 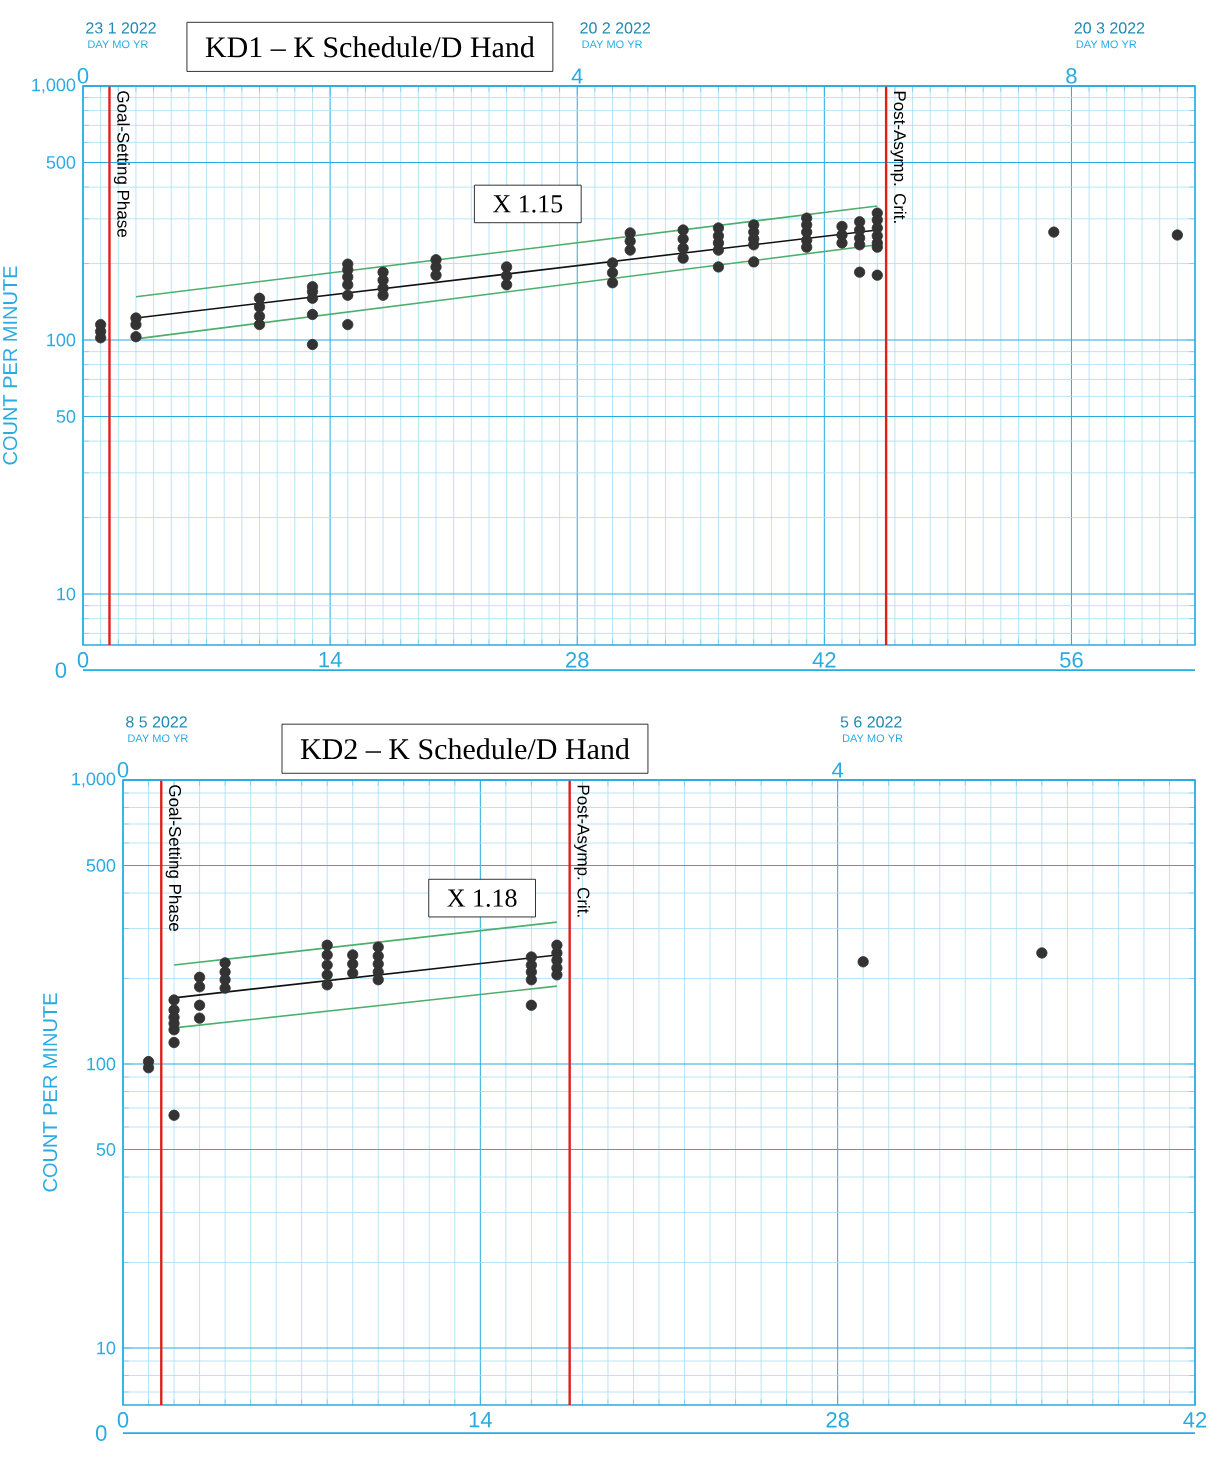 What do you see at coordinates (615, 28) in the screenshot?
I see `text: 20 2 2022` at bounding box center [615, 28].